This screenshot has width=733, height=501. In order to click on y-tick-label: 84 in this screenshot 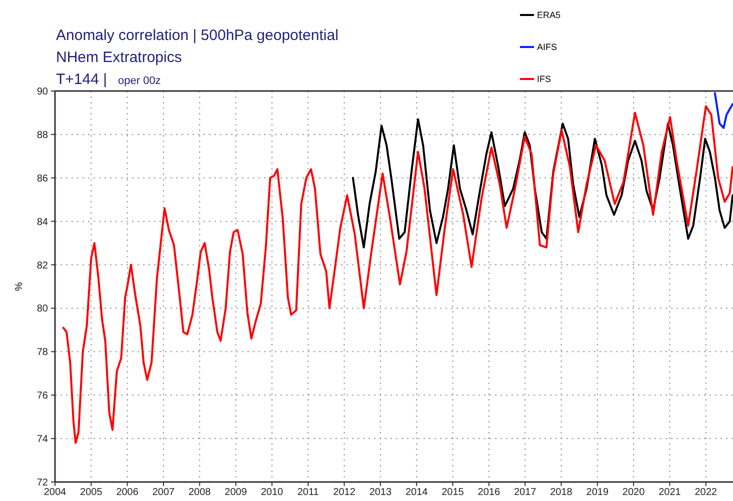, I will do `click(42, 222)`.